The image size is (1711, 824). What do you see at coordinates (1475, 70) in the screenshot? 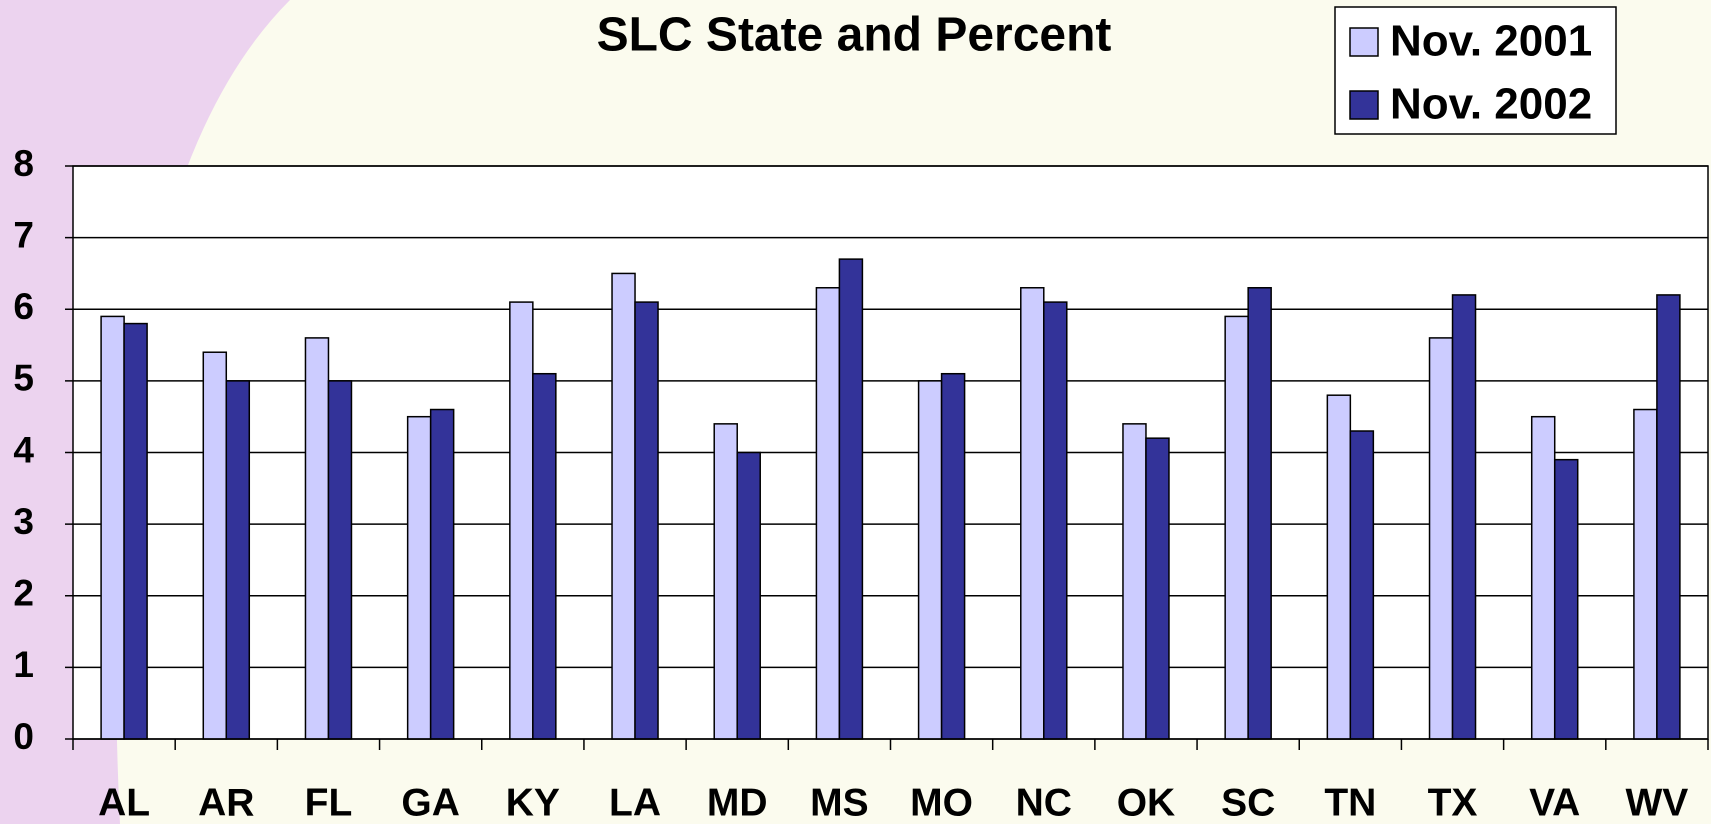
I see `legend-box` at bounding box center [1475, 70].